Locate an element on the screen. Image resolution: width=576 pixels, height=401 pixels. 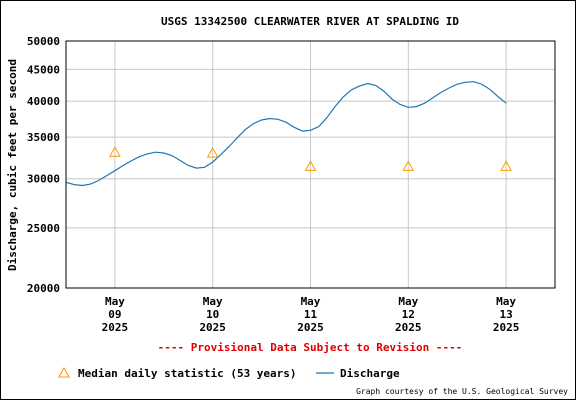
x-tick-day: 13 is located at coordinates (505, 314).